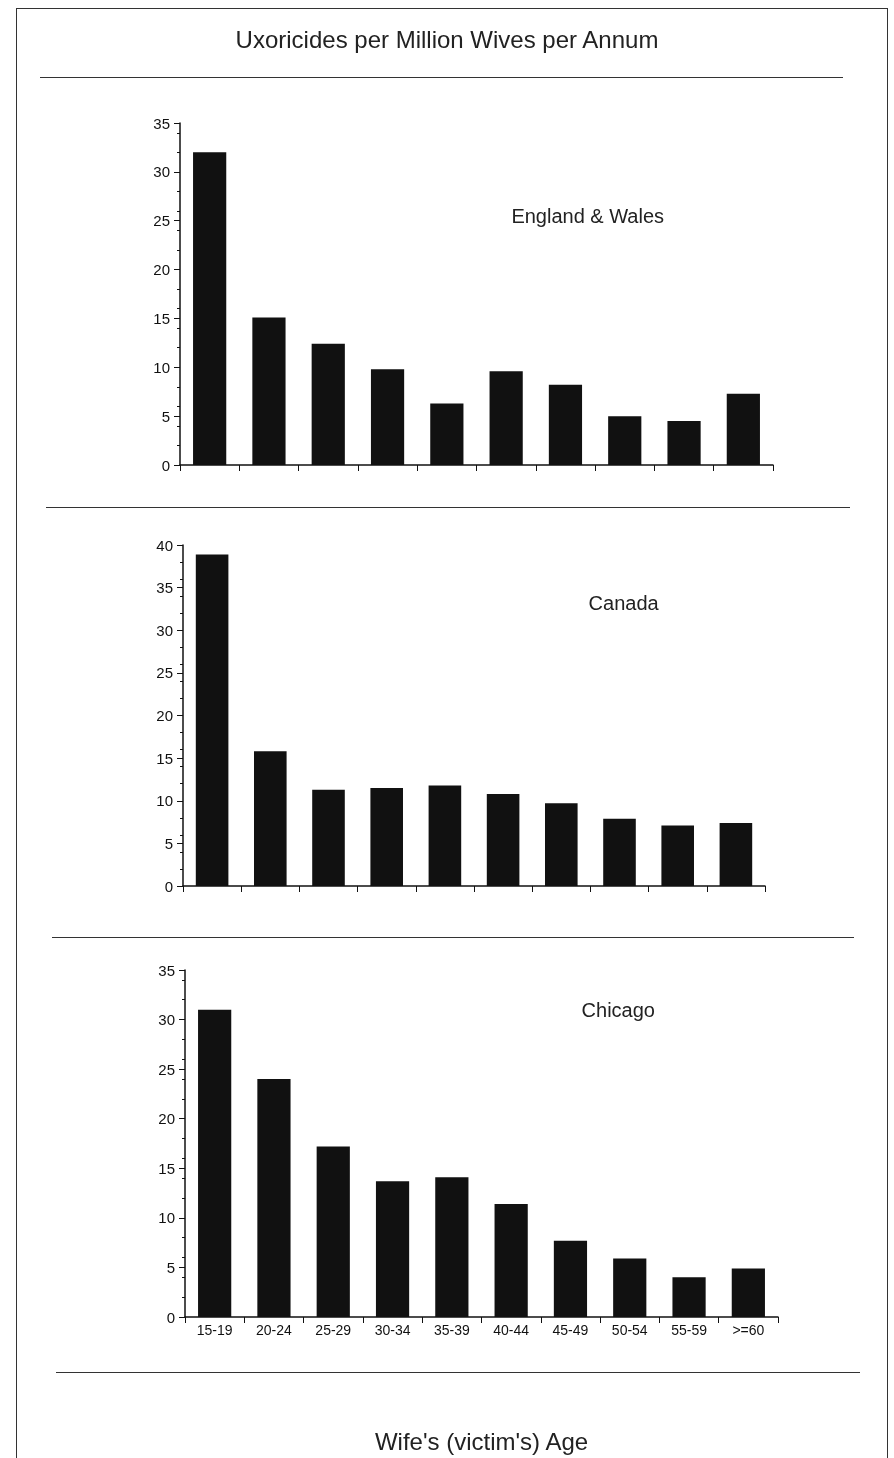 The width and height of the screenshot is (894, 1458). I want to click on x-tick-label: 15-19, so click(214, 1330).